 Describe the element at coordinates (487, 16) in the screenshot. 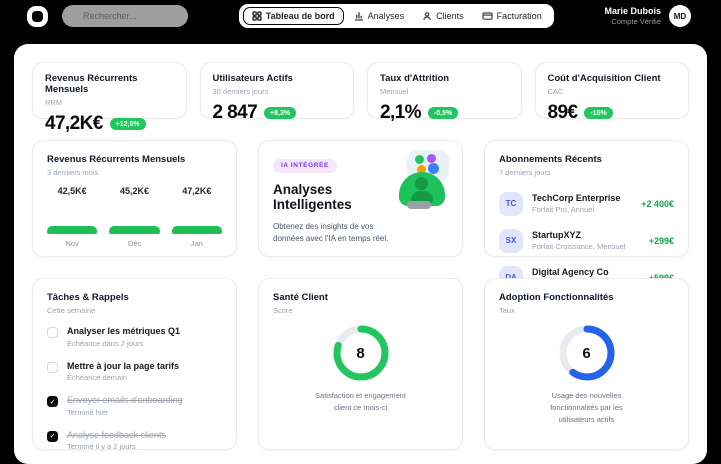

I see `credit-card-icon` at that location.